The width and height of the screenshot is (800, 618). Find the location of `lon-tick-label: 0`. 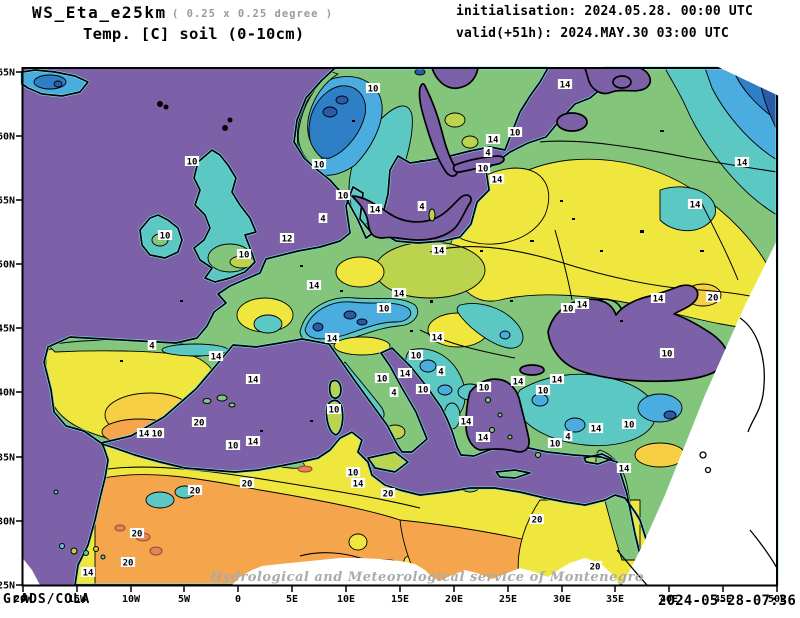

lon-tick-label: 0 is located at coordinates (238, 599).